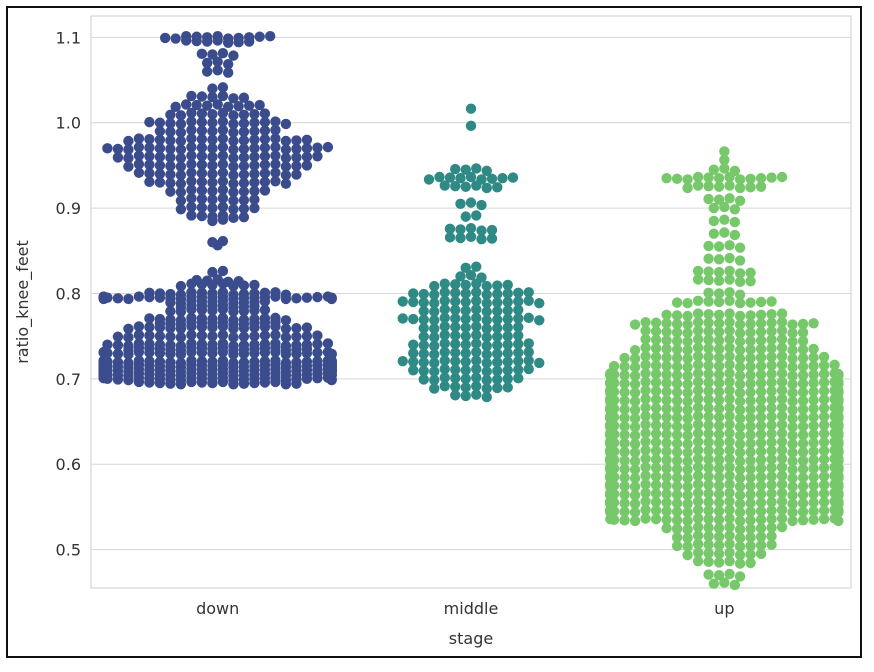  I want to click on x-tick-label: middle, so click(471, 608).